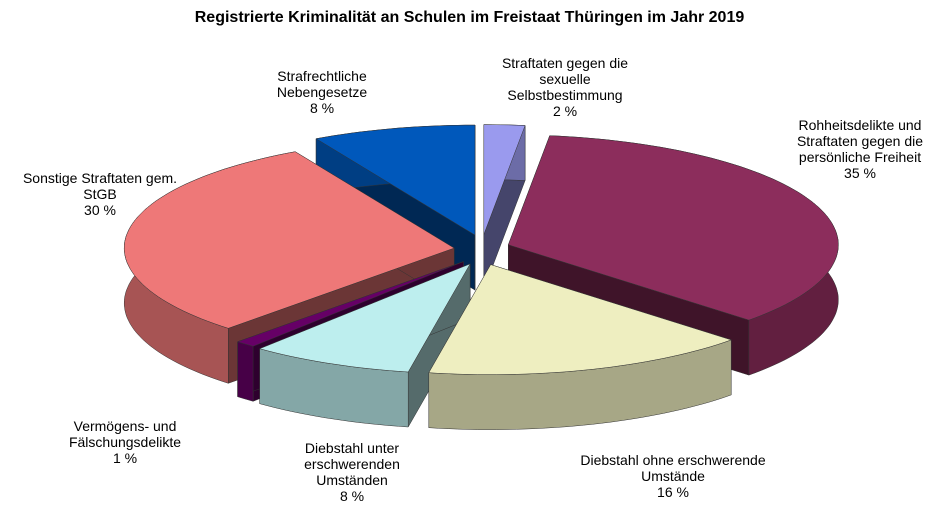 The width and height of the screenshot is (939, 507). I want to click on value-label: 35 %, so click(860, 173).